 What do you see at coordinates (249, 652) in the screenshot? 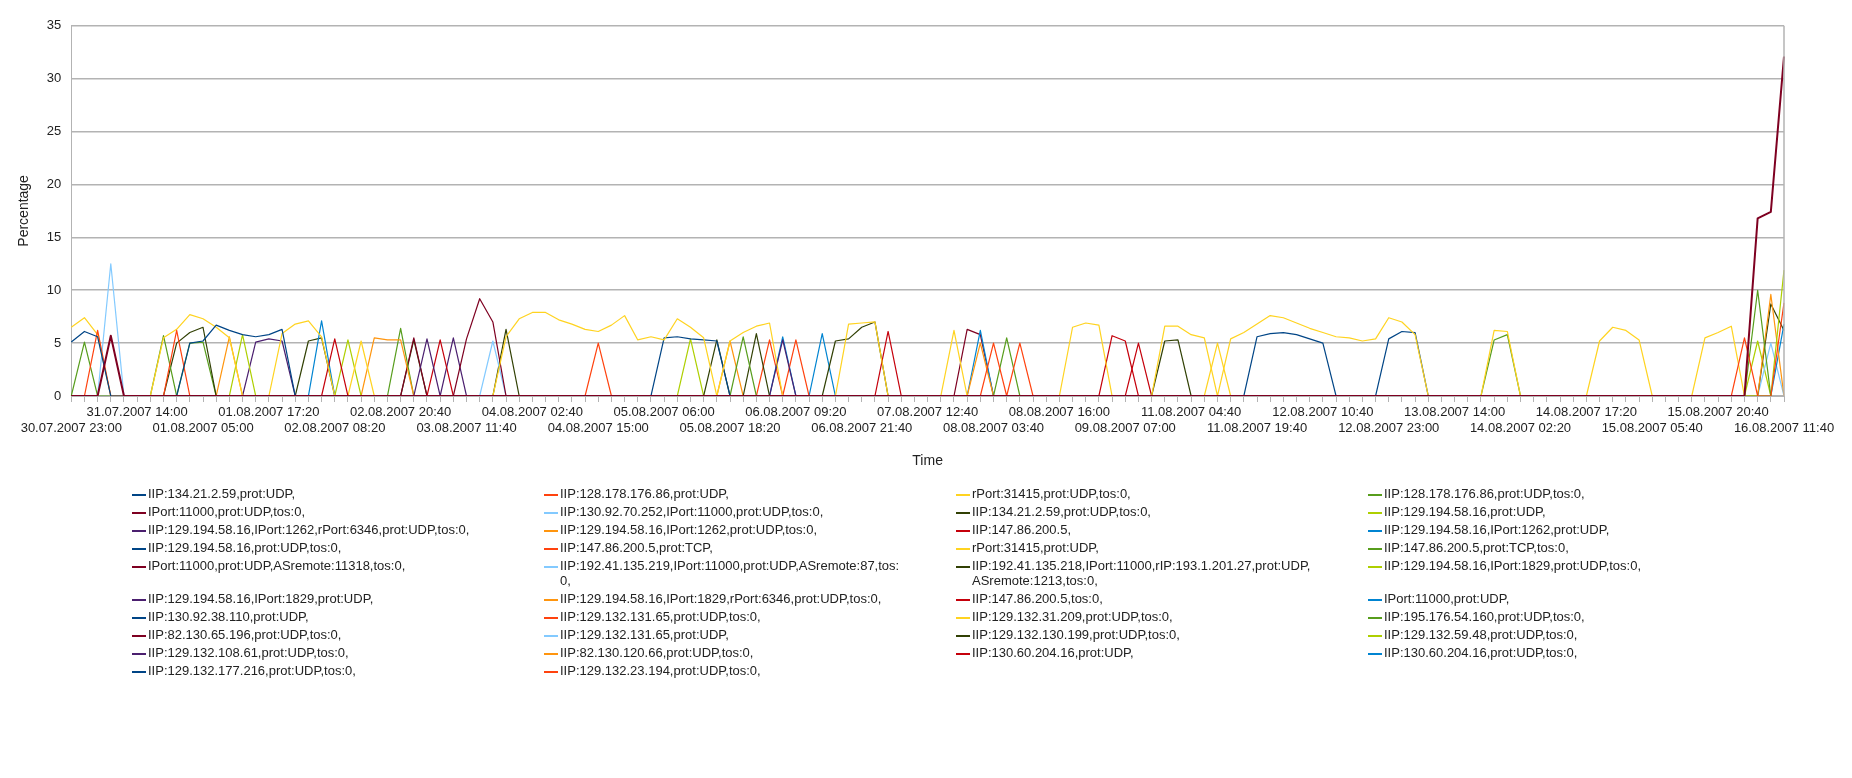
I see `legend-label: IIP:129.132.108.61,prot:UDP,tos:0,` at bounding box center [249, 652].